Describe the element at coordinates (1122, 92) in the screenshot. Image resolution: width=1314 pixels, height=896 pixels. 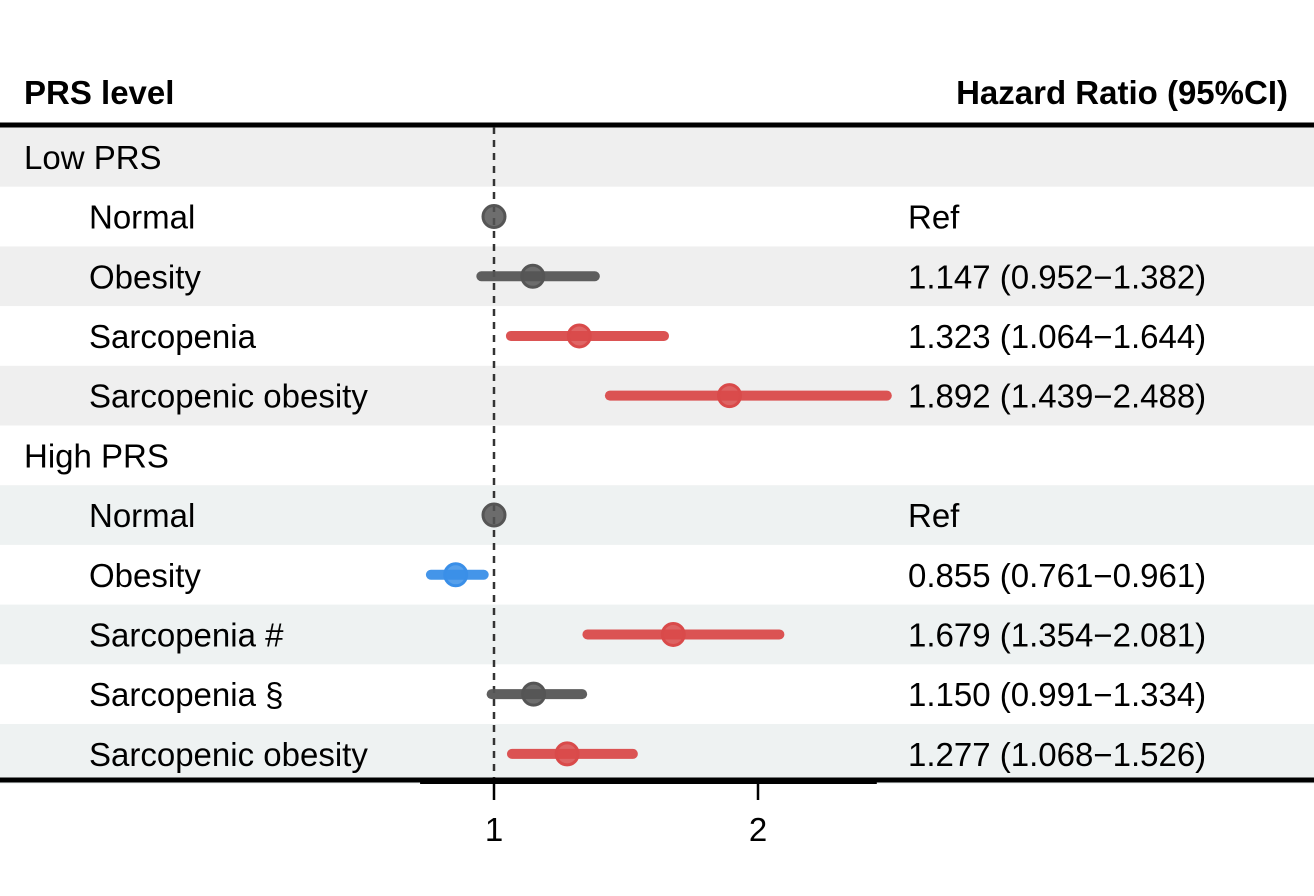
I see `right-header: Hazard Ratio (95%CI)` at that location.